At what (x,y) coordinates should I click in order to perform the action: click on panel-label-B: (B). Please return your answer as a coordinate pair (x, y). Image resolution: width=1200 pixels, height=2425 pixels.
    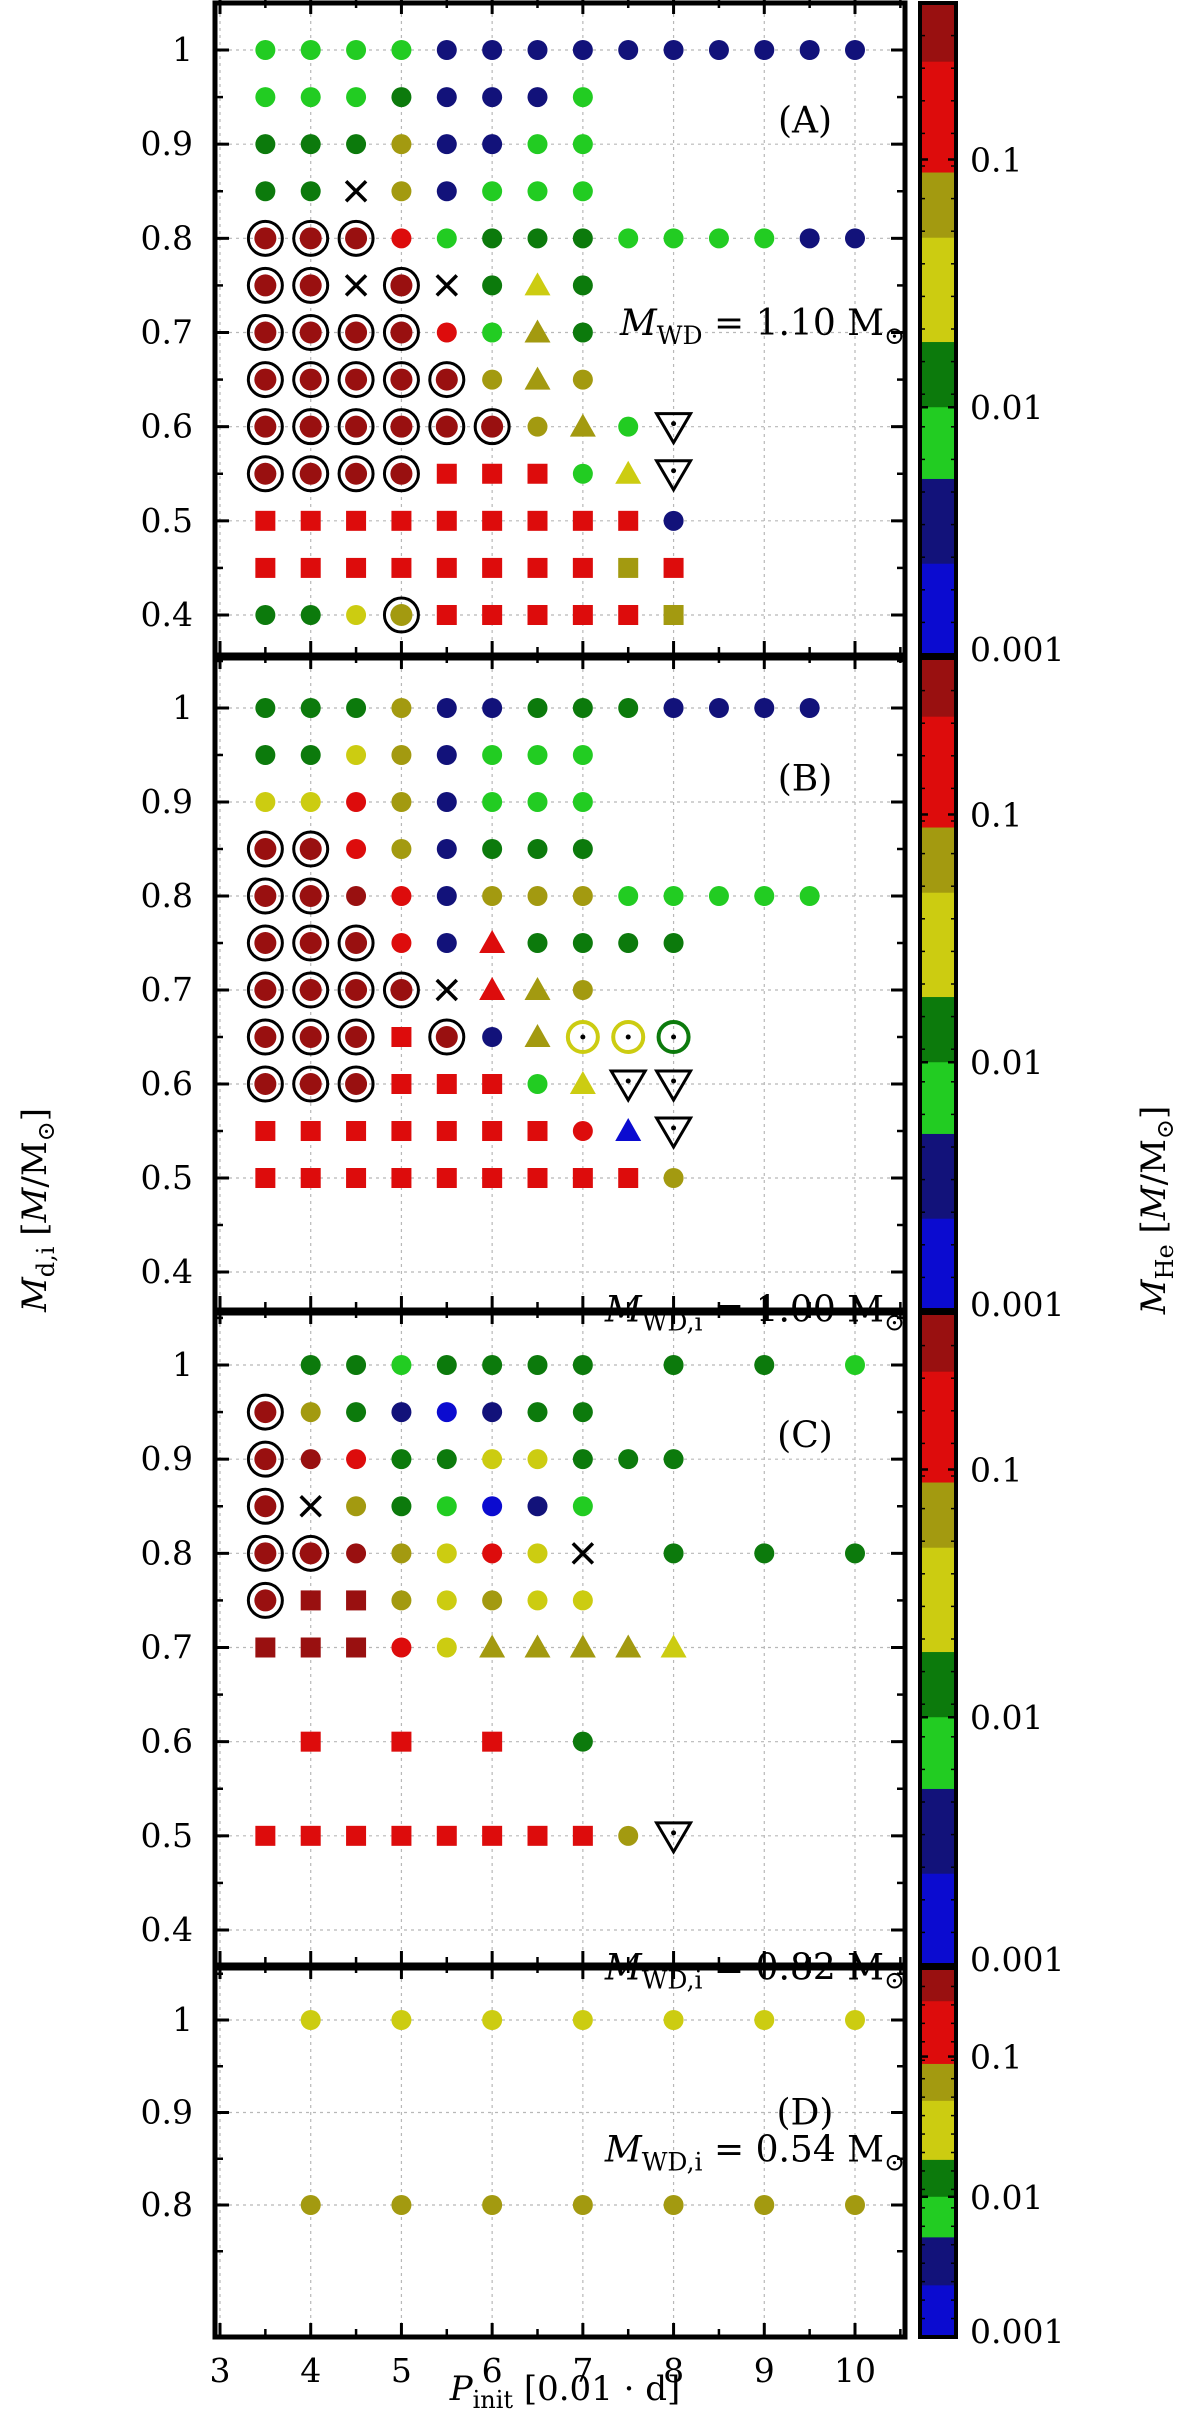
    Looking at the image, I should click on (805, 779).